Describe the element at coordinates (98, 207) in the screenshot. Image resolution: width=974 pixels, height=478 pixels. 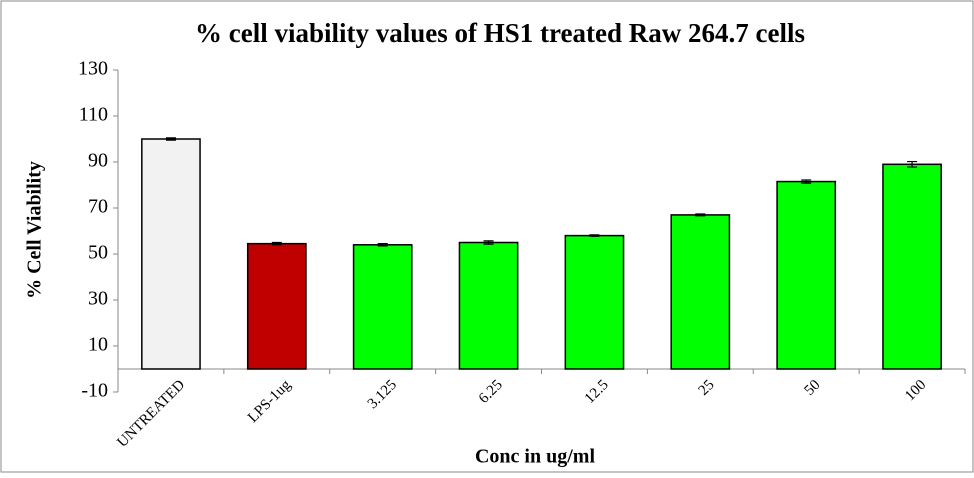
I see `y-tick-label: 70` at that location.